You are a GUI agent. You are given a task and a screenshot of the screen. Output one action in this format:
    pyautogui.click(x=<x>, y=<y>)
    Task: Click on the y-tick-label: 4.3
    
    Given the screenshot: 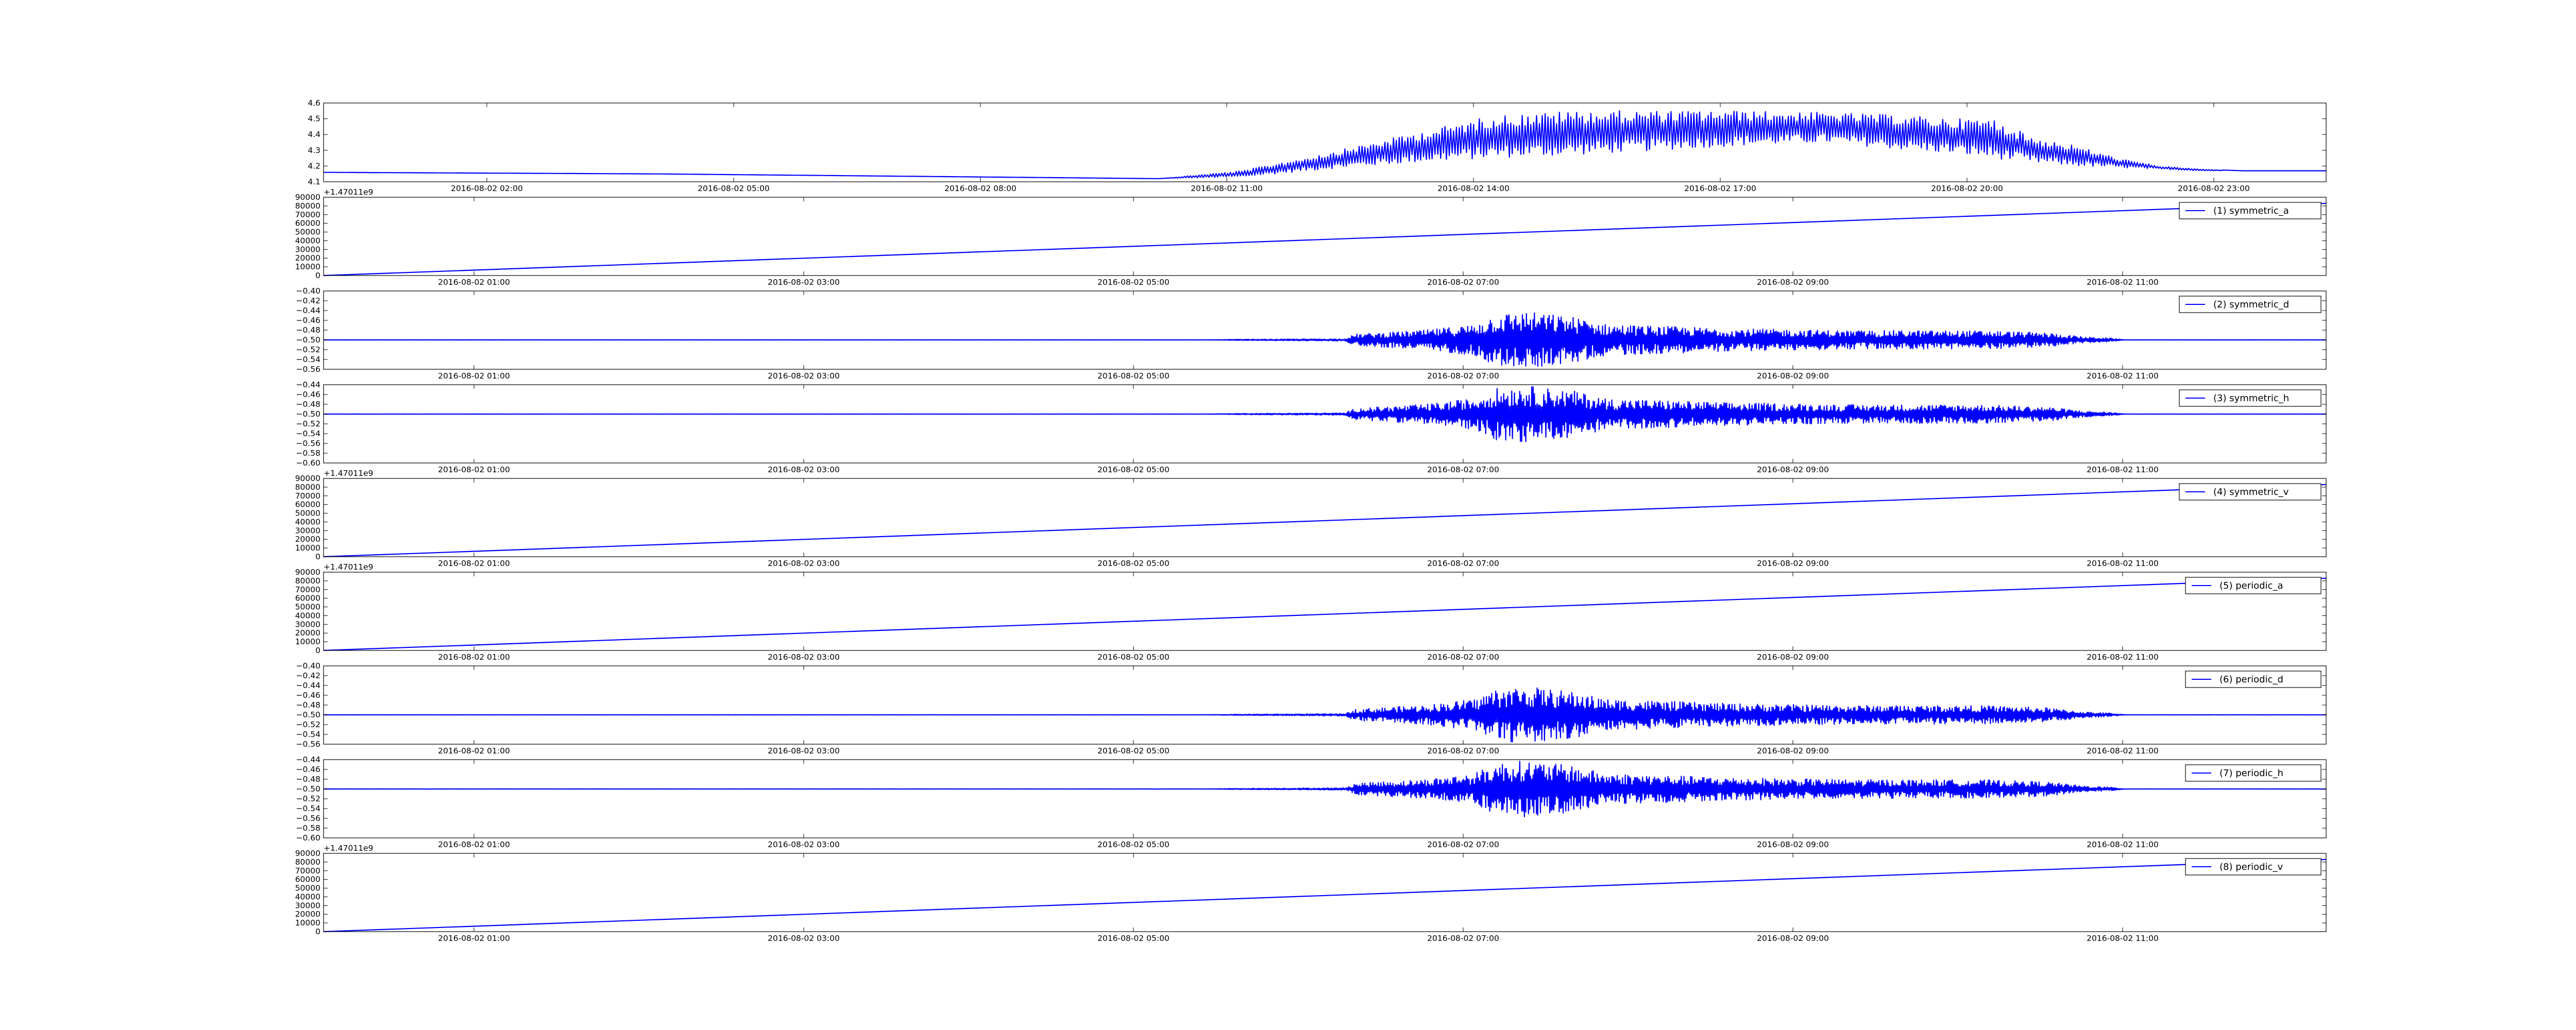 What is the action you would take?
    pyautogui.click(x=314, y=150)
    